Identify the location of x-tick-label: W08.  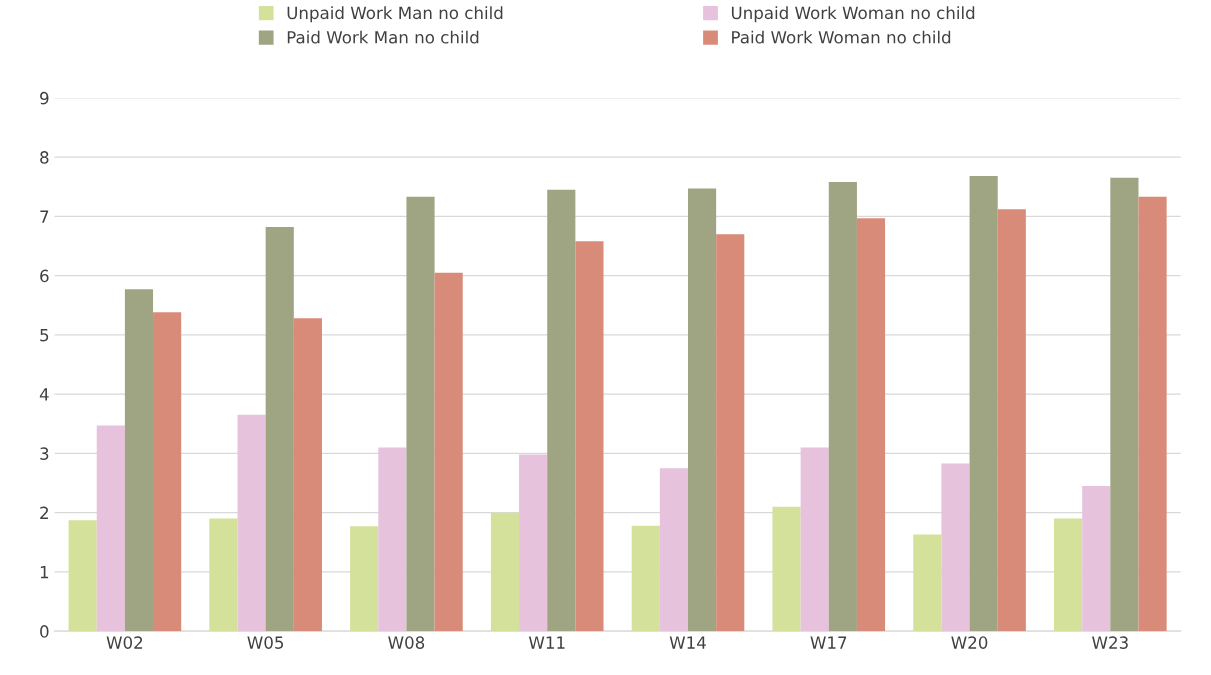
(406, 642).